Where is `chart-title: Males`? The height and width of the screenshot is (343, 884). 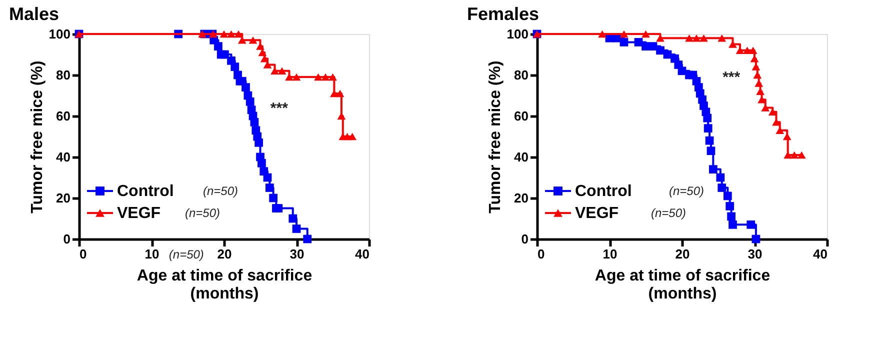 chart-title: Males is located at coordinates (34, 14).